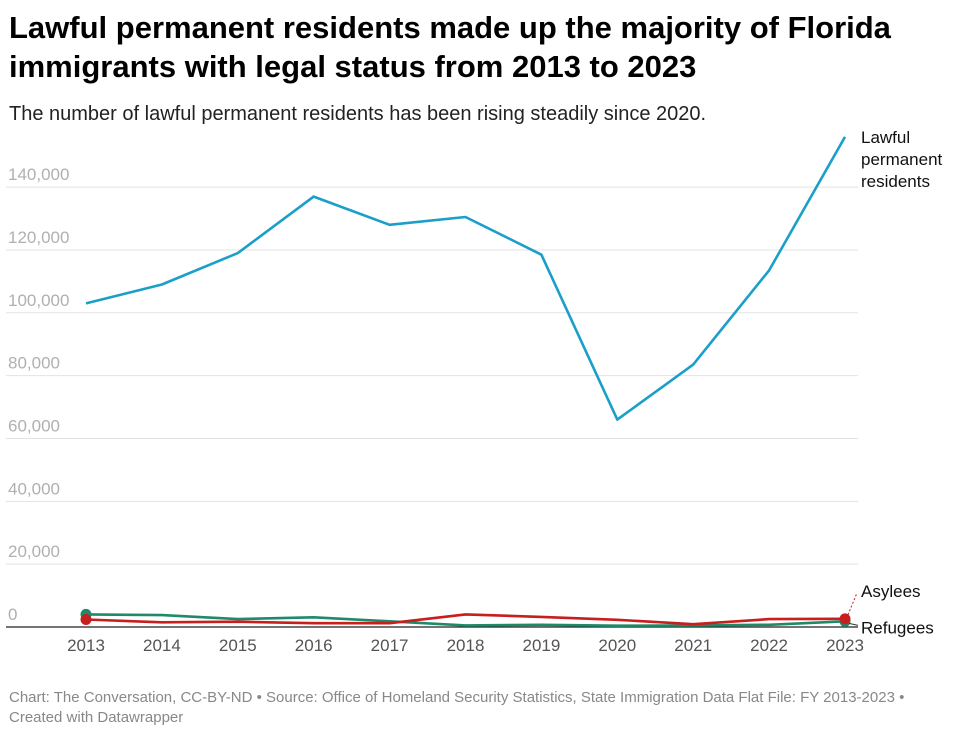 Image resolution: width=960 pixels, height=738 pixels. Describe the element at coordinates (34, 488) in the screenshot. I see `y-tick-label: 40,000` at that location.